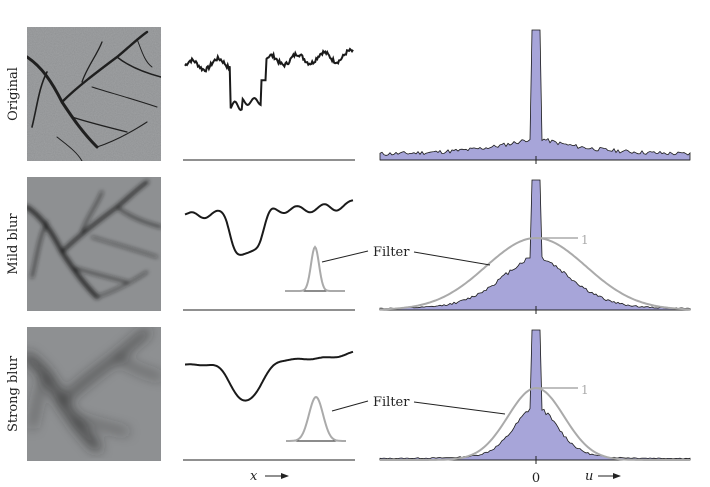  What do you see at coordinates (13, 94) in the screenshot?
I see `row-label: Original` at bounding box center [13, 94].